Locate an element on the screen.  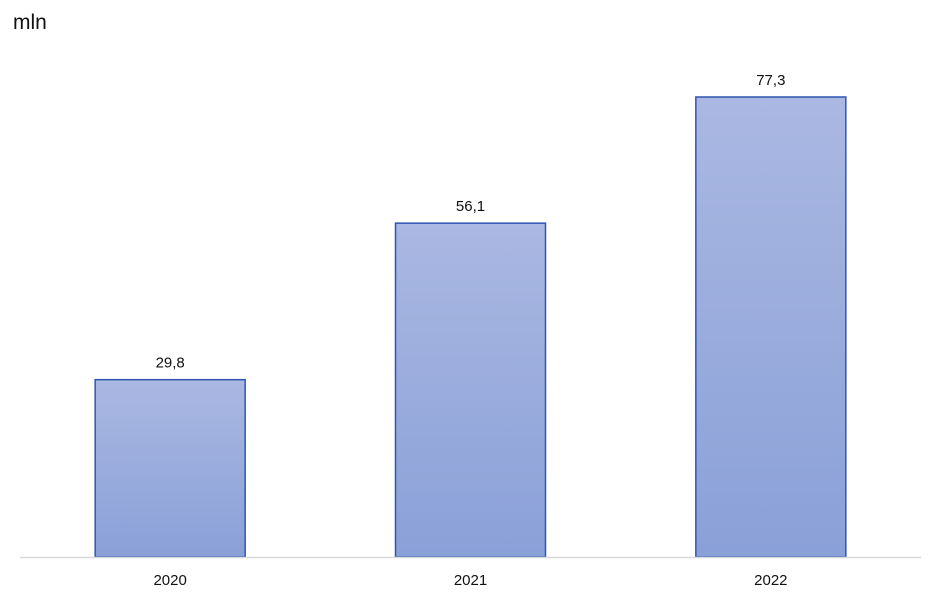
x-tick-label-2020: 2020 is located at coordinates (169, 580).